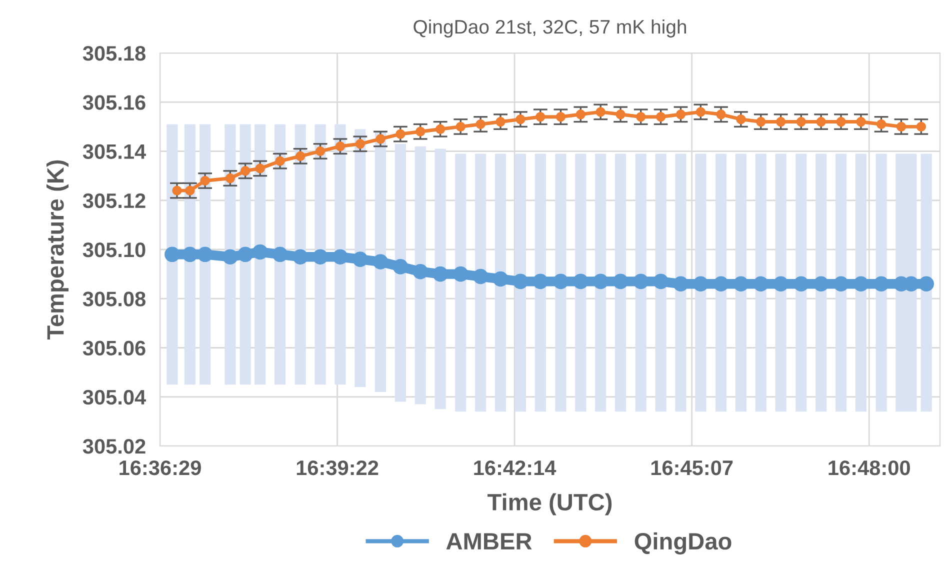  What do you see at coordinates (489, 541) in the screenshot?
I see `legend-label: AMBER` at bounding box center [489, 541].